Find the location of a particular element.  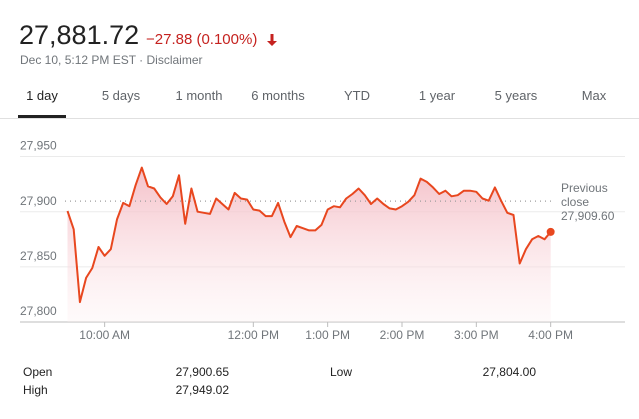

x-tick-label: 10:00 AM is located at coordinates (104, 335).